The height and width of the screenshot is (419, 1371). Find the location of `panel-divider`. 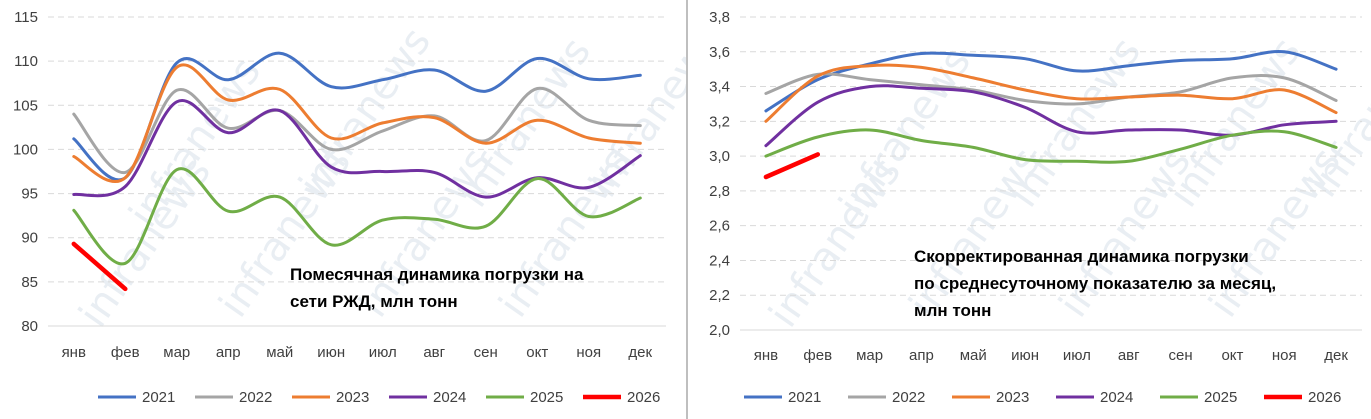

panel-divider is located at coordinates (687, 209).